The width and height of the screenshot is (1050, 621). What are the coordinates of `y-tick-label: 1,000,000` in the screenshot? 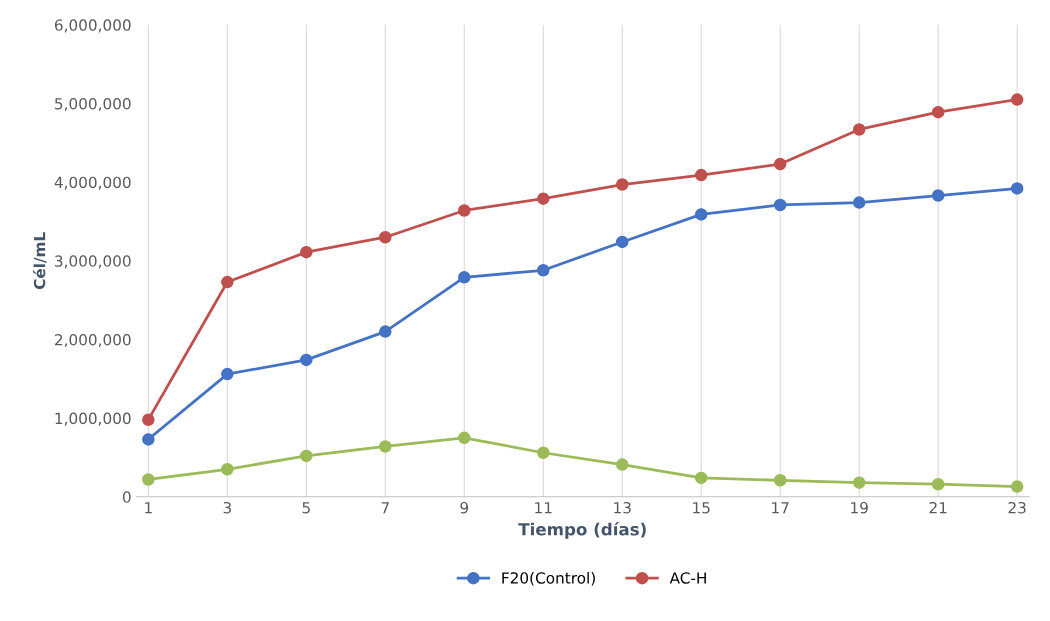 It's located at (93, 419).